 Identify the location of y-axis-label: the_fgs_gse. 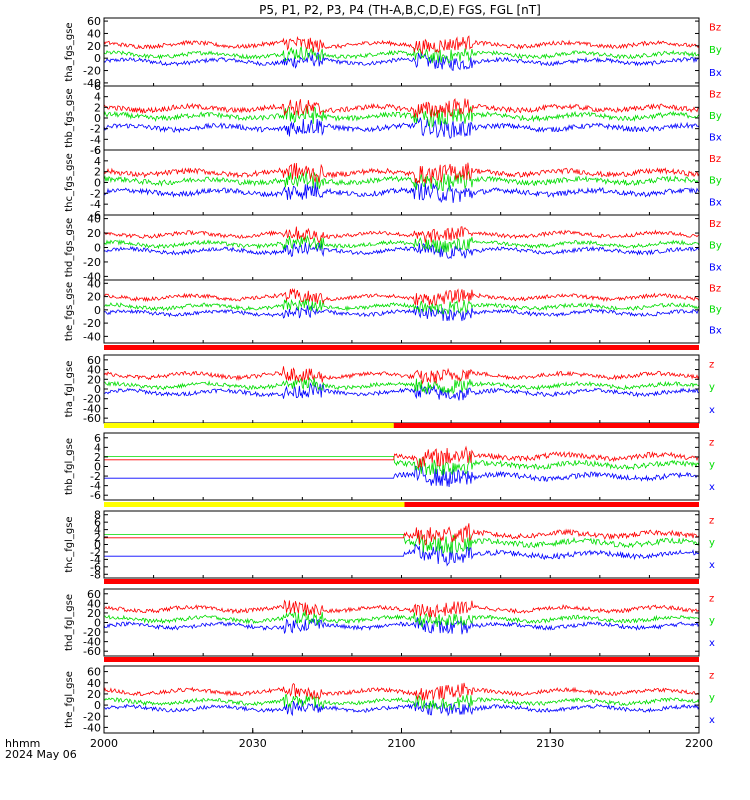
(69, 311).